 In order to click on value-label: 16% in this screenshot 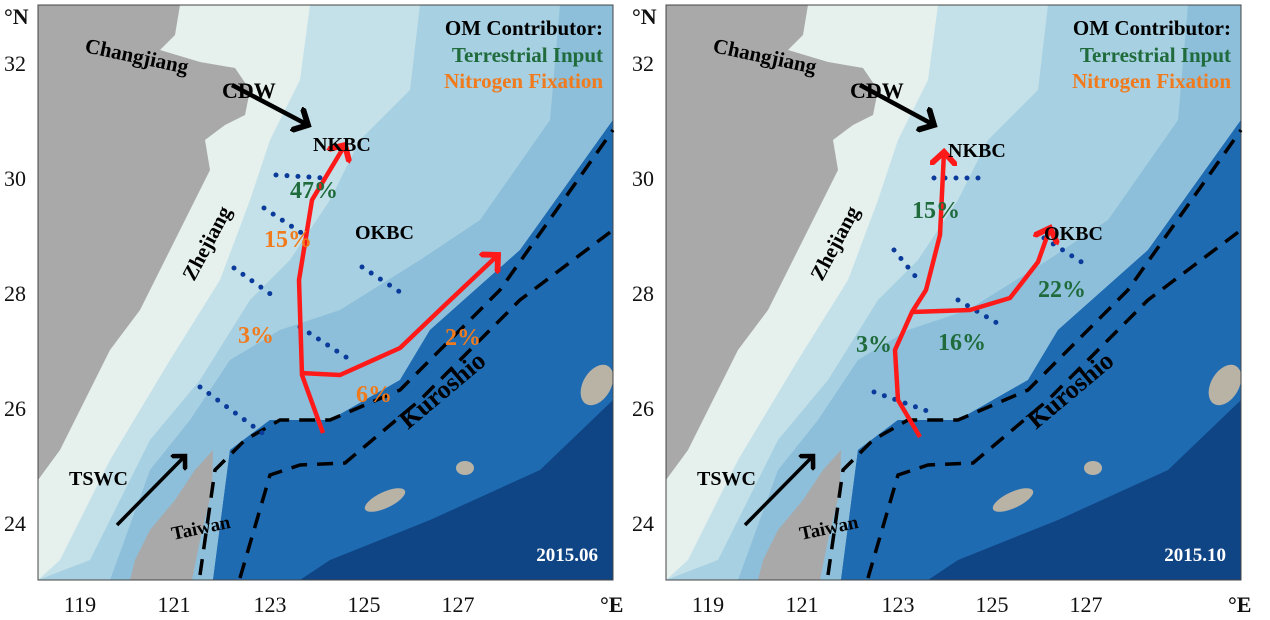, I will do `click(962, 343)`.